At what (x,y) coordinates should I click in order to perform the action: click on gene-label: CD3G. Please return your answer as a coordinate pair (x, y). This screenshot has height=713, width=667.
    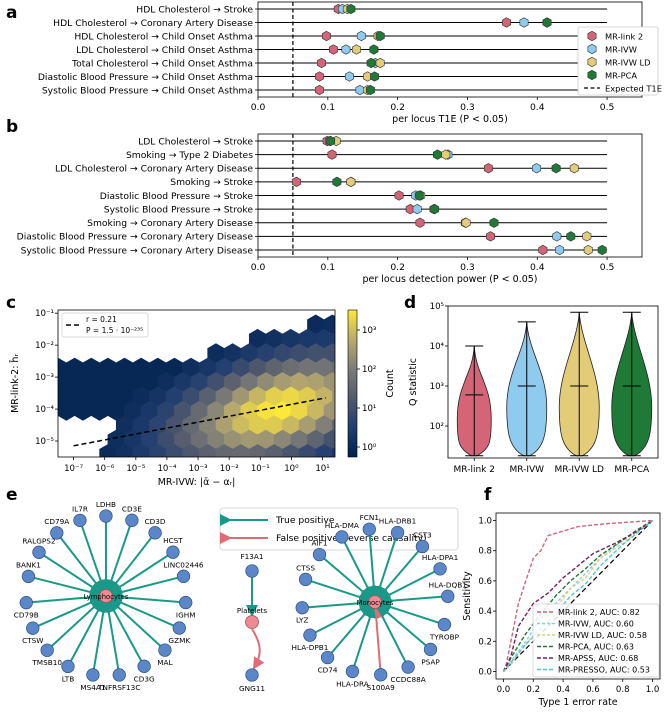
    Looking at the image, I should click on (144, 678).